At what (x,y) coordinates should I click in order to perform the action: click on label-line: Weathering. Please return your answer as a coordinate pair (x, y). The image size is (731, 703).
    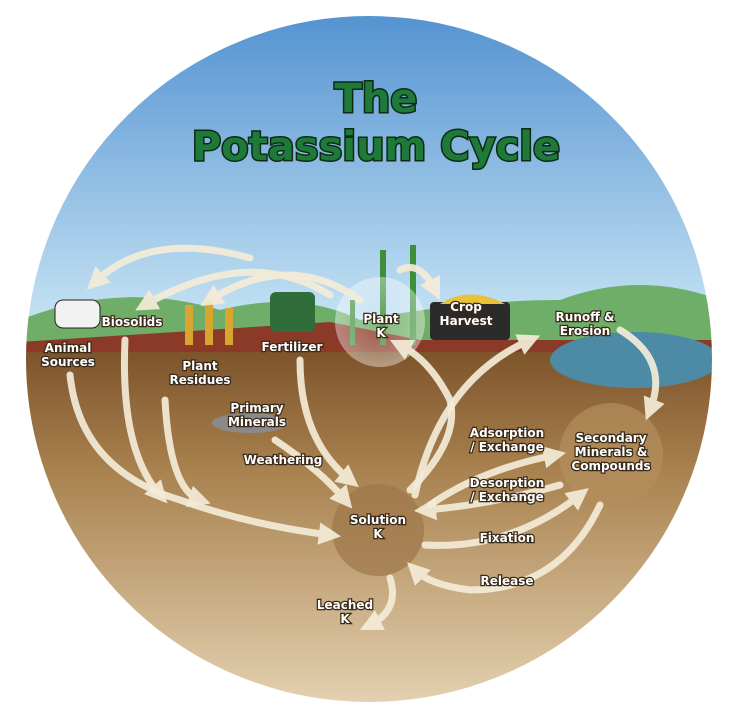
    Looking at the image, I should click on (283, 460).